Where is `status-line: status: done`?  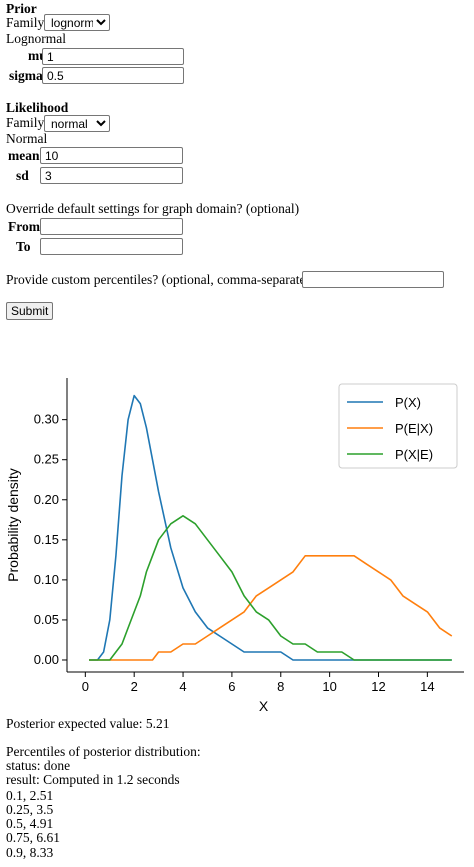 status-line: status: done is located at coordinates (38, 765).